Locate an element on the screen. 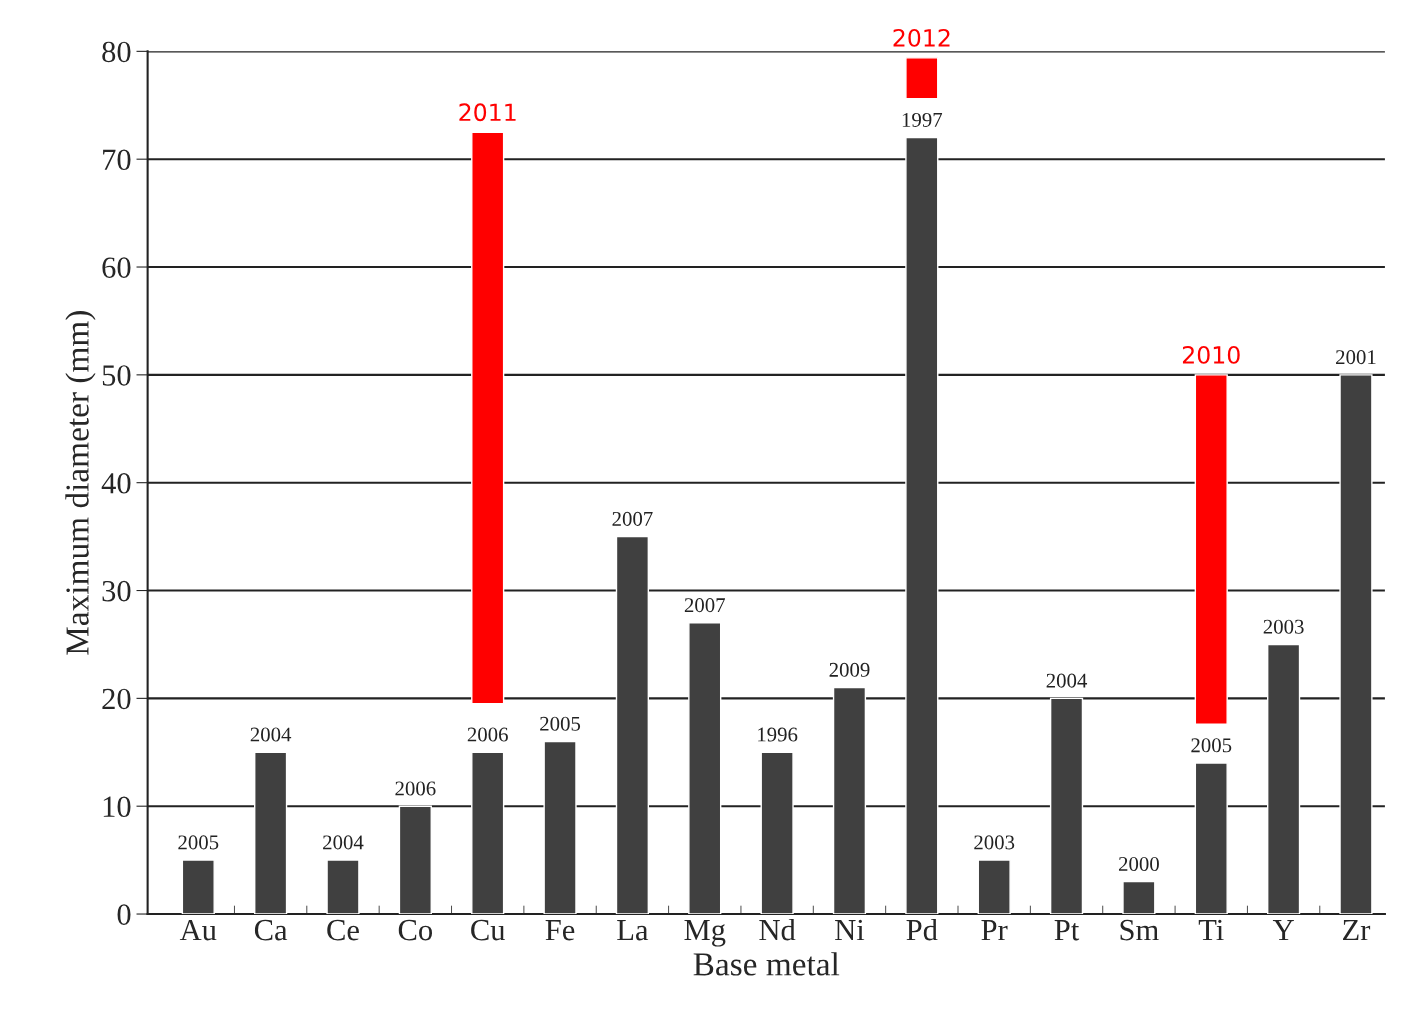 The height and width of the screenshot is (1027, 1406). x-tick-label: Fe is located at coordinates (560, 930).